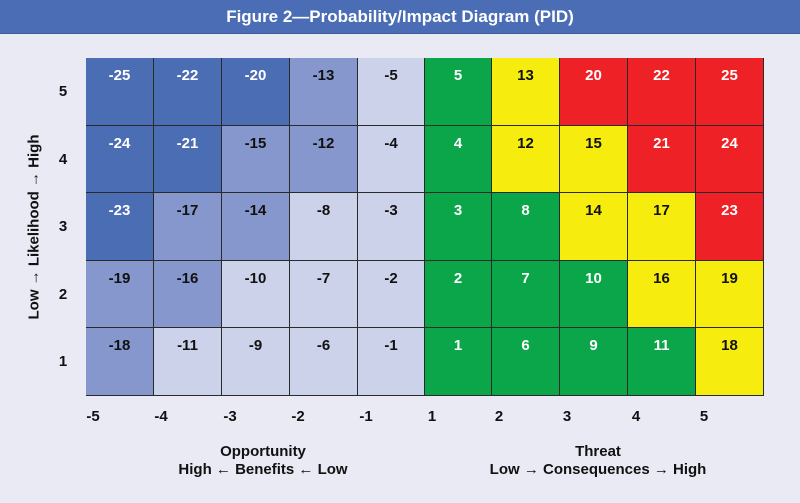 The width and height of the screenshot is (800, 503). I want to click on x-tick-label: -1, so click(366, 416).